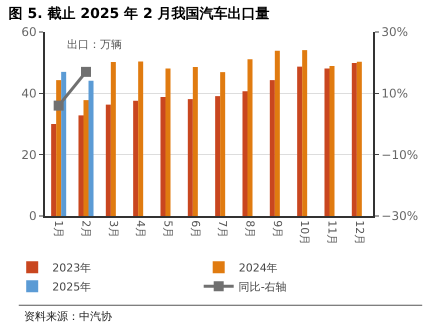 The image size is (433, 328). What do you see at coordinates (72, 268) in the screenshot?
I see `legend-label: 2023年` at bounding box center [72, 268].